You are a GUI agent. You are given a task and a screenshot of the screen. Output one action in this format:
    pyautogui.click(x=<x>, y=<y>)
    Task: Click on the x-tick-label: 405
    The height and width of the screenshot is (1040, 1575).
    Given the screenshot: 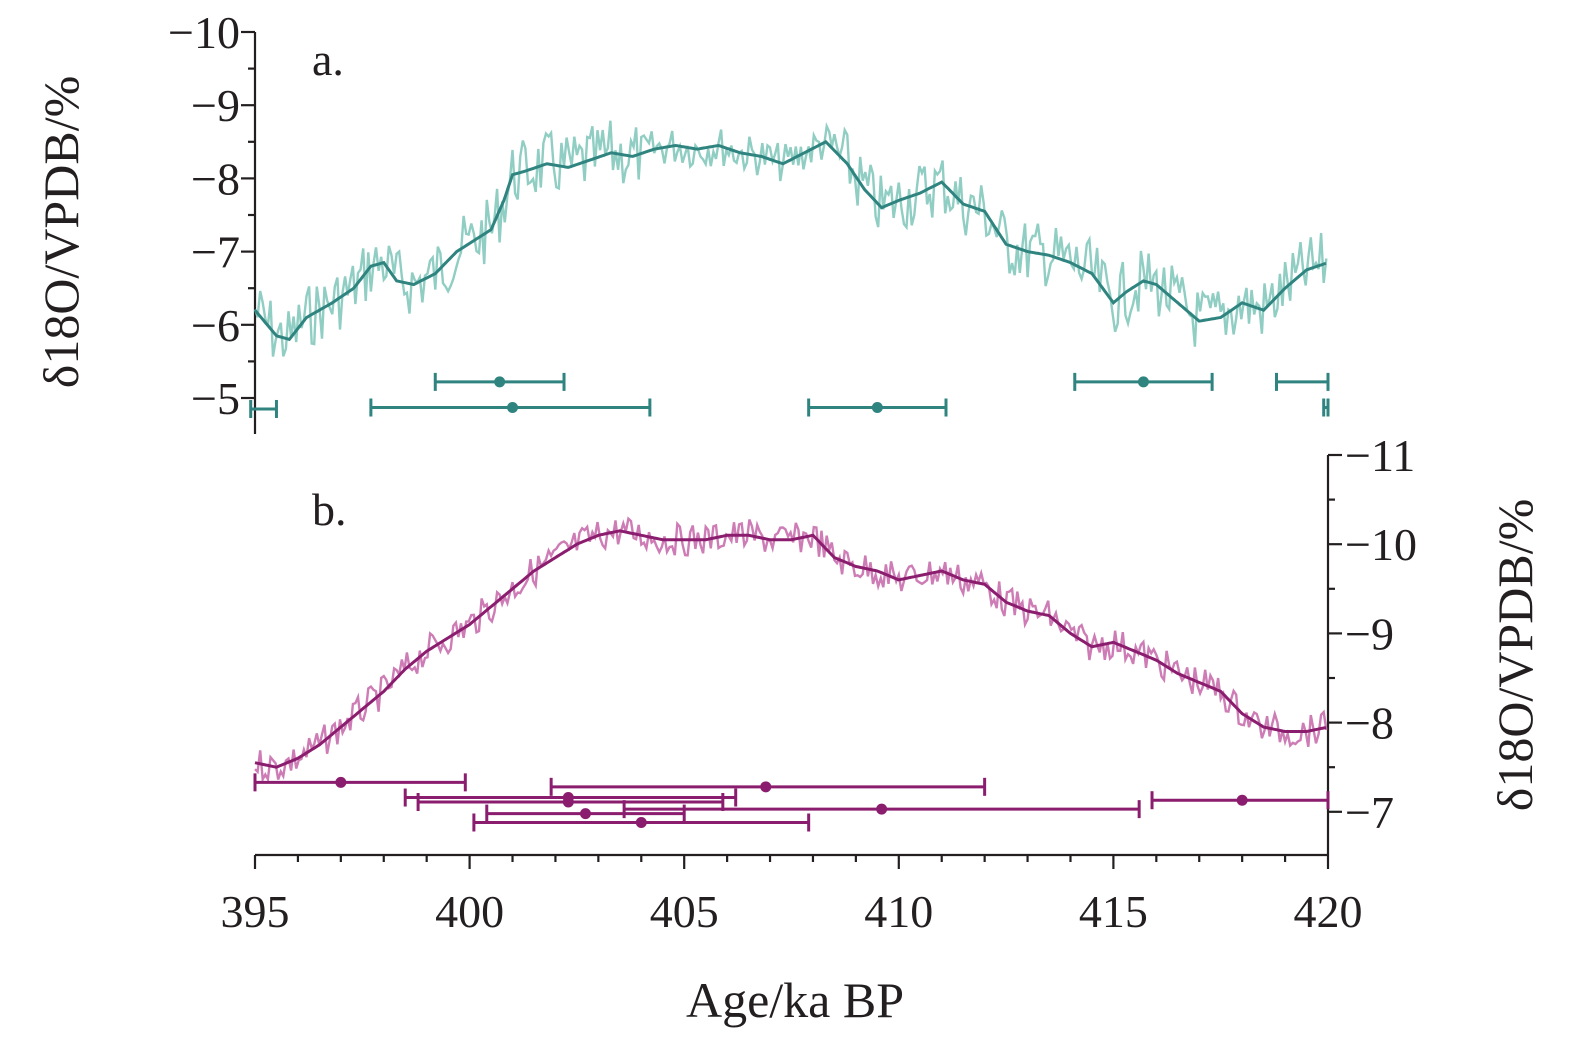 What is the action you would take?
    pyautogui.click(x=684, y=911)
    